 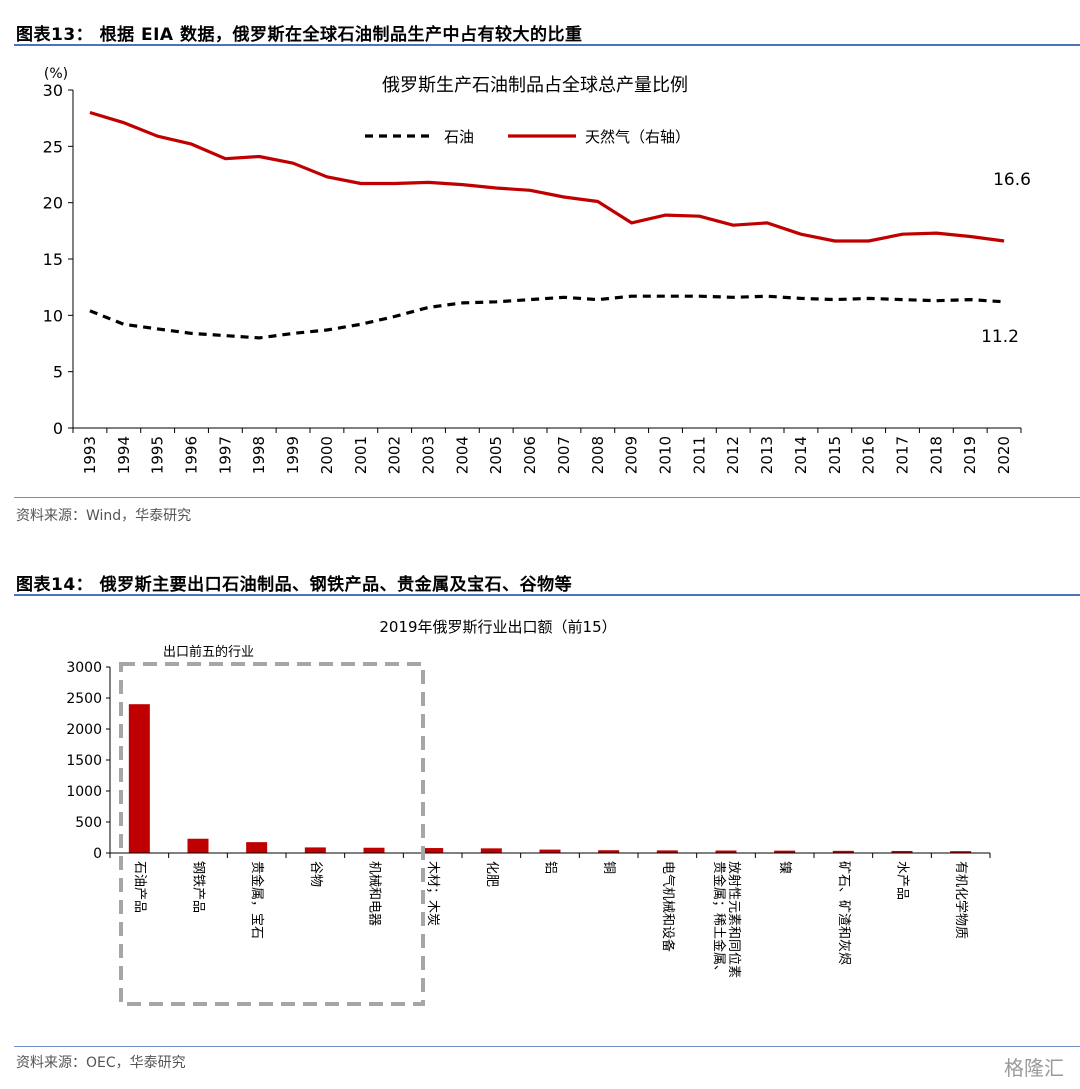 What do you see at coordinates (632, 455) in the screenshot?
I see `x-tick-label: 2009` at bounding box center [632, 455].